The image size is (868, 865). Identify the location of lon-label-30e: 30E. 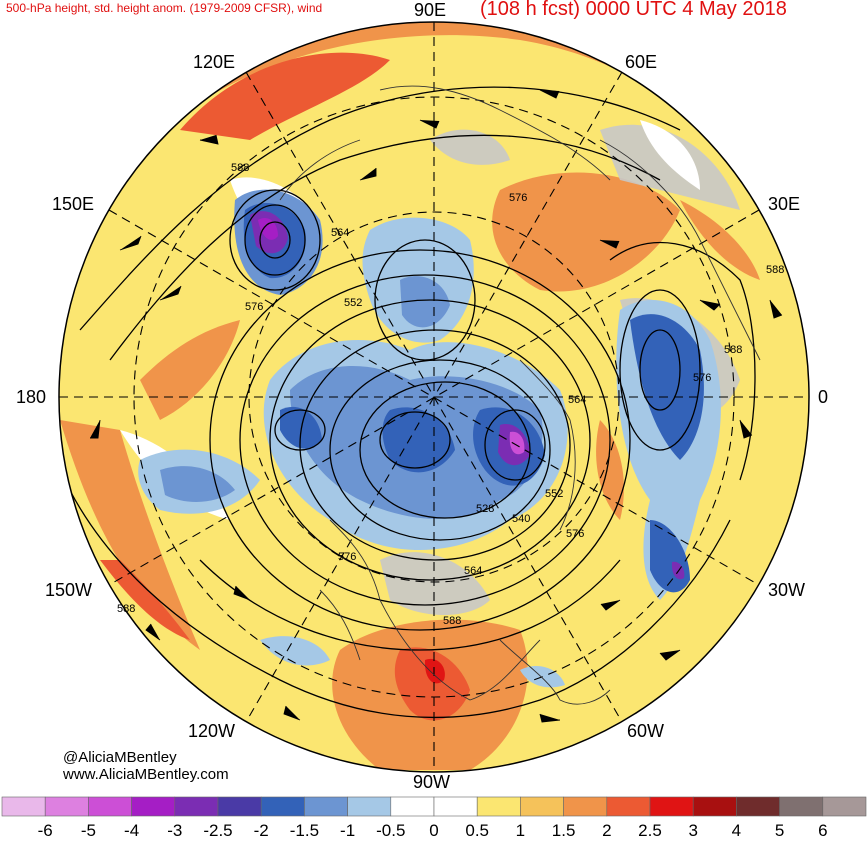
(784, 204).